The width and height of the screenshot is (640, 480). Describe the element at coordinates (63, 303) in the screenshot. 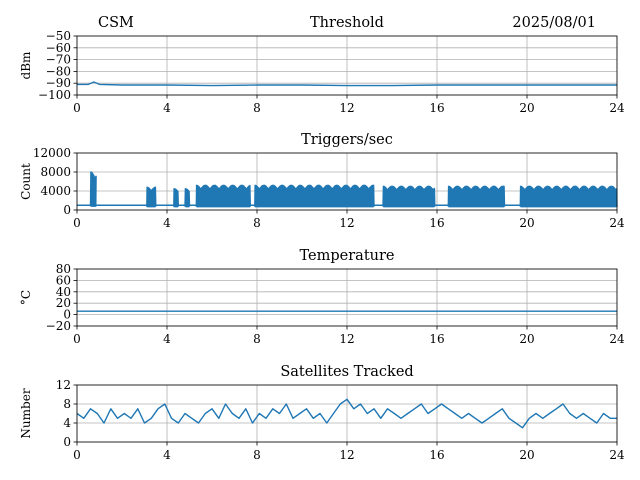

I see `y-tick-label: 20` at that location.